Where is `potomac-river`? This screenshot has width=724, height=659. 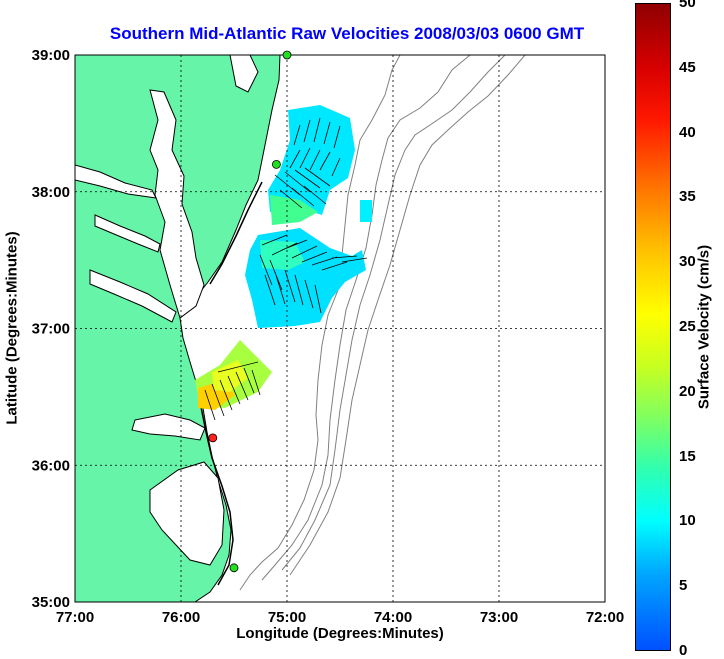 potomac-river is located at coordinates (116, 181).